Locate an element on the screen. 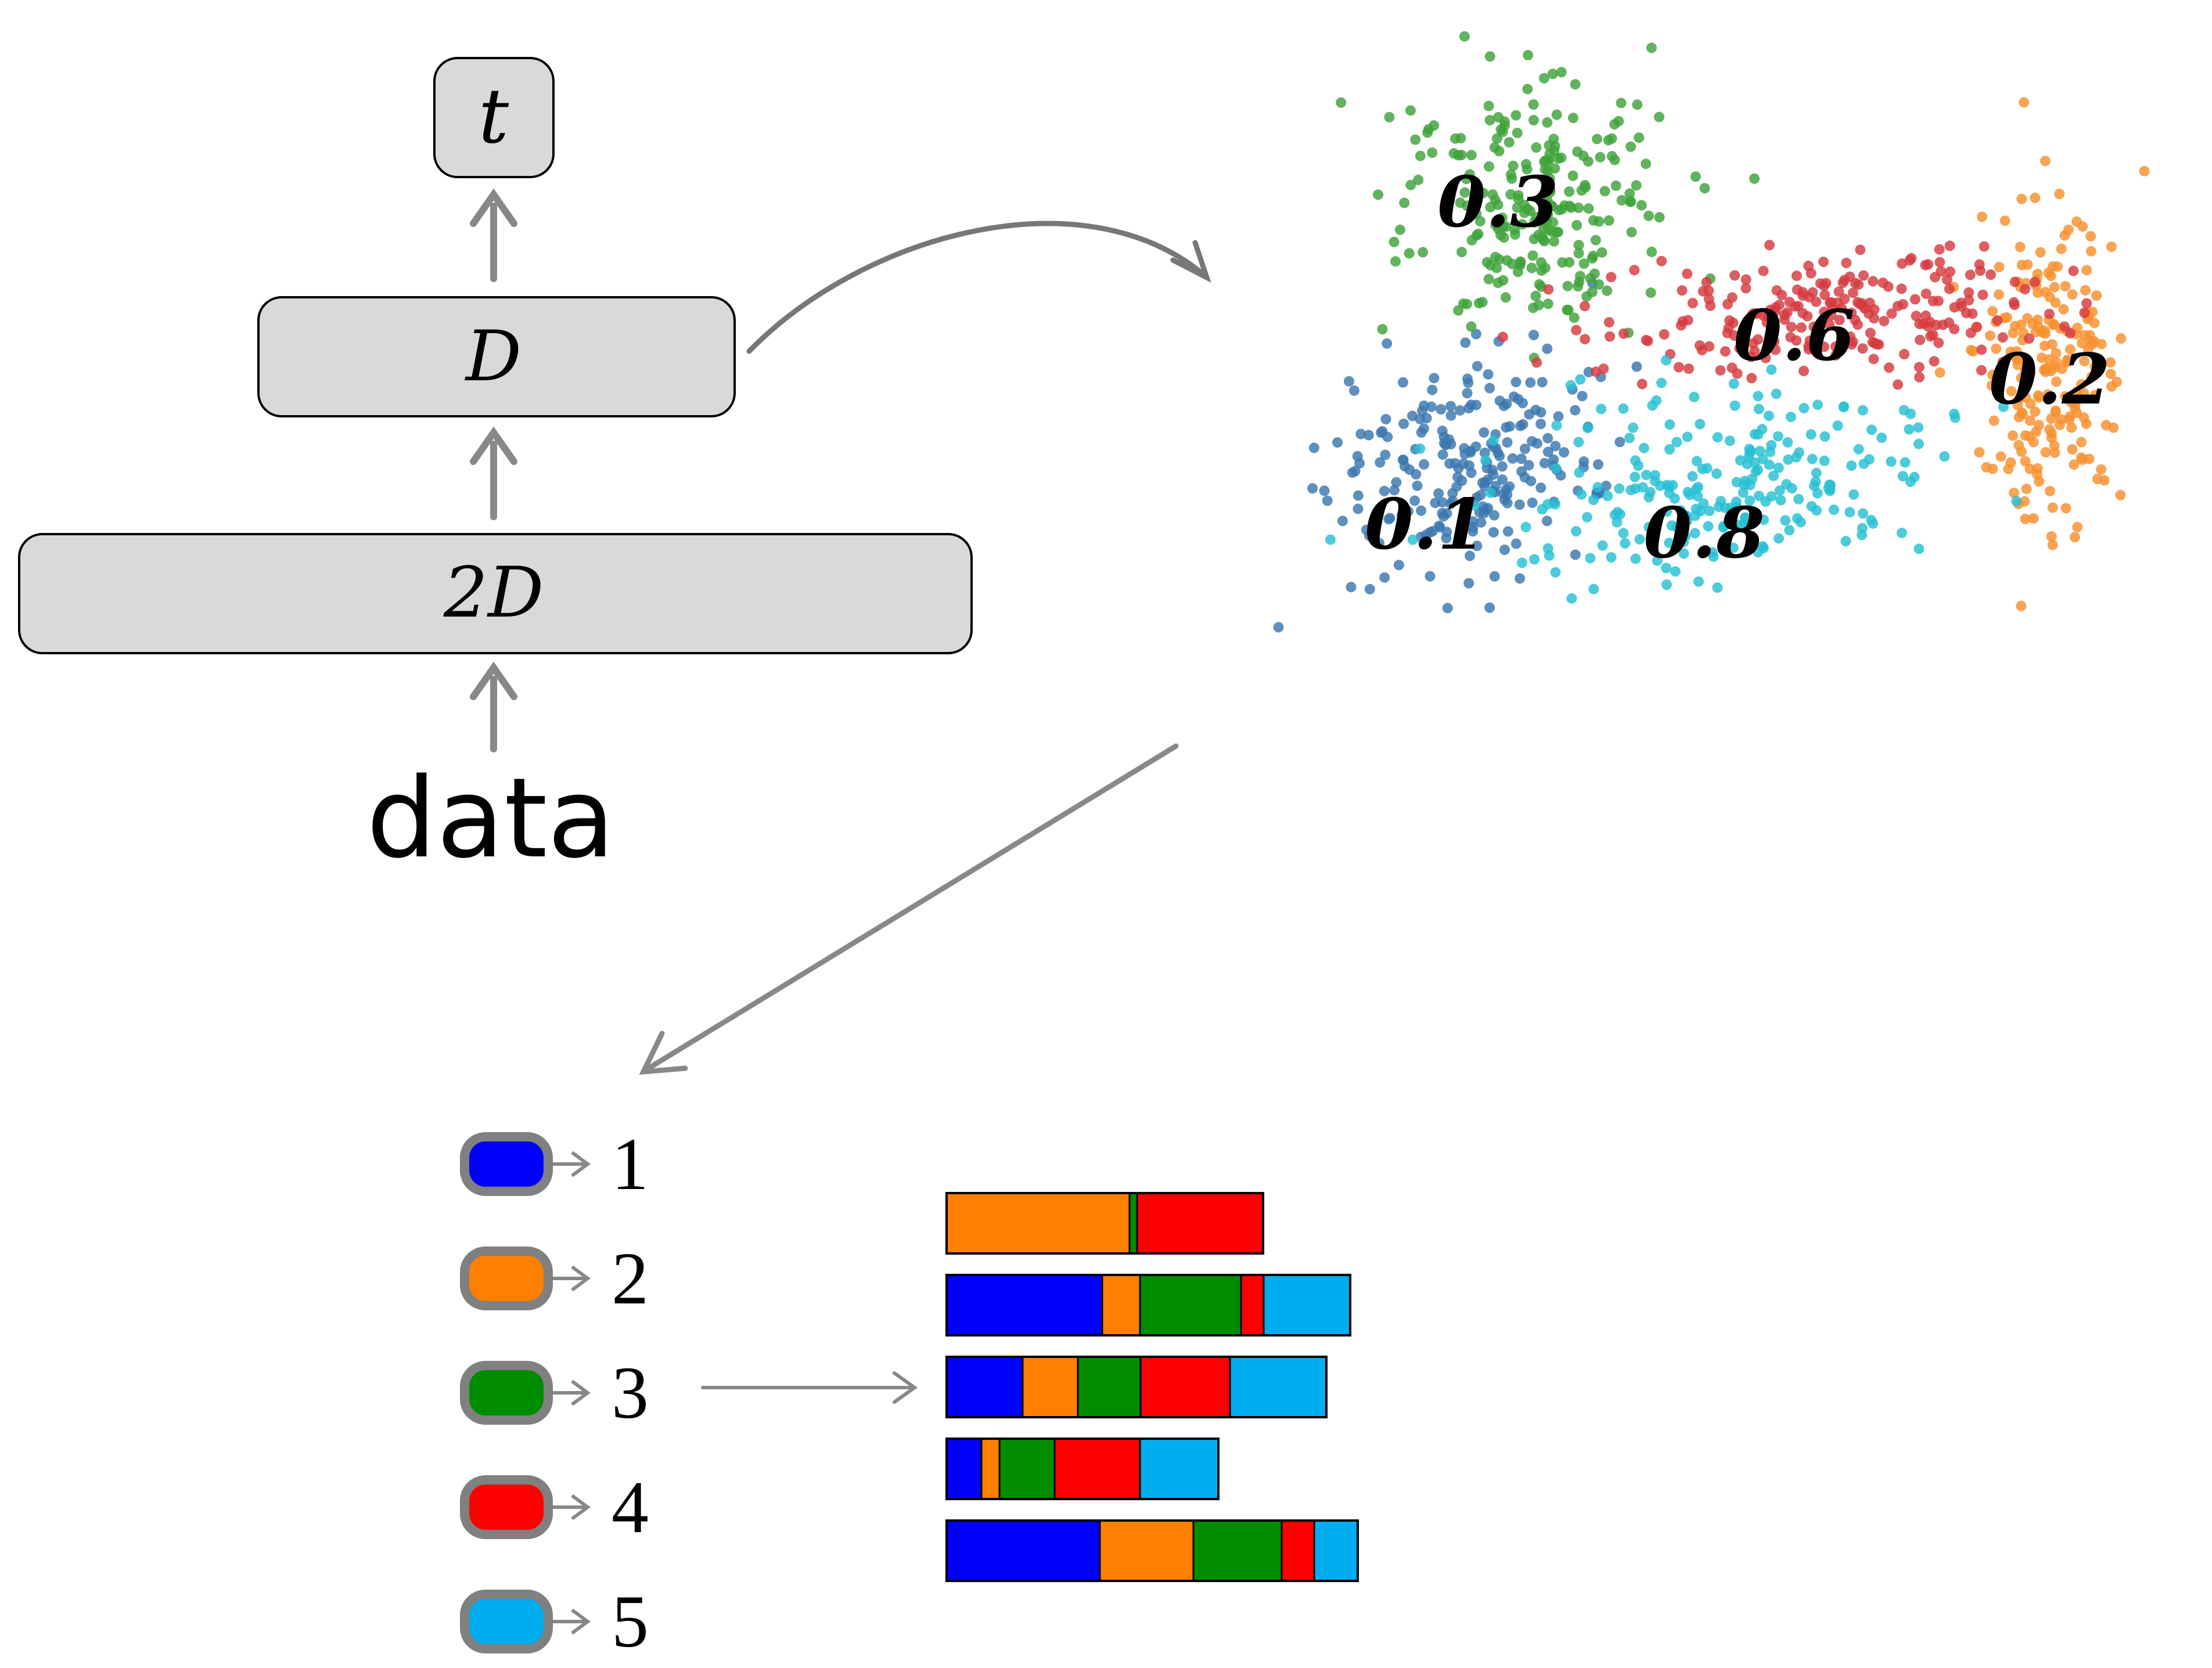 The image size is (2212, 1668). legend-arrow-head is located at coordinates (581, 1392).